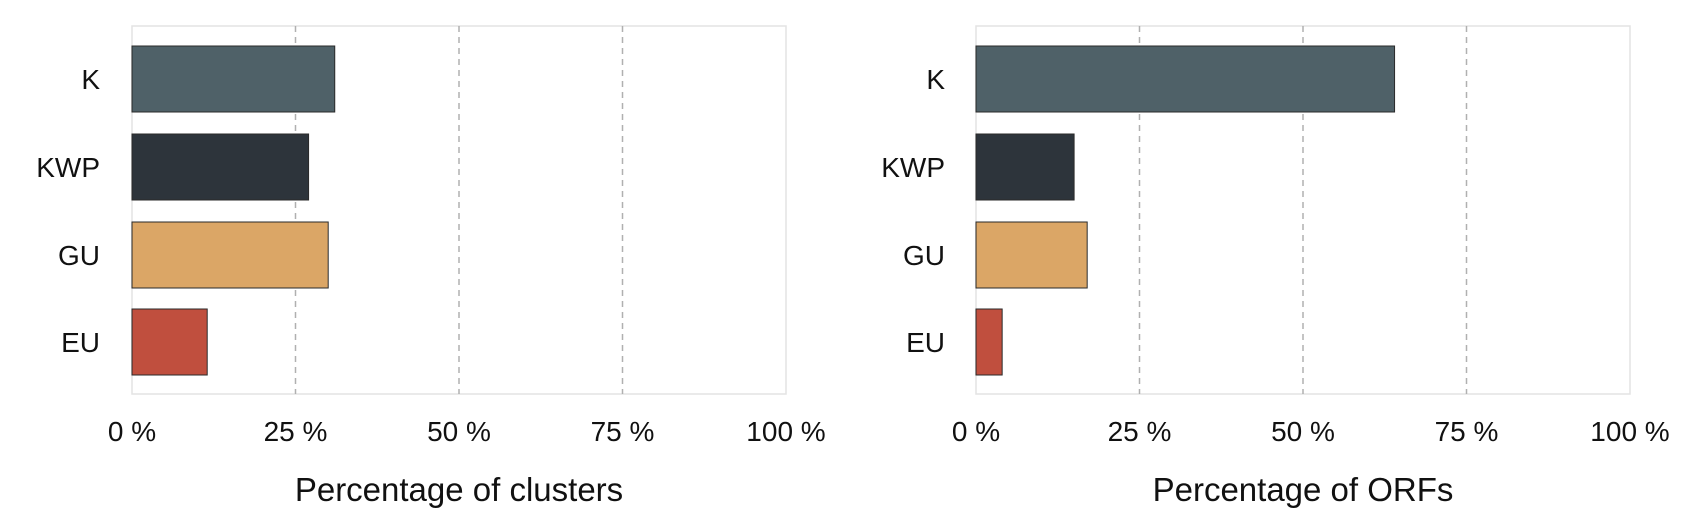 Image resolution: width=1704 pixels, height=527 pixels. I want to click on x-axis-title: Percentage of clusters, so click(459, 489).